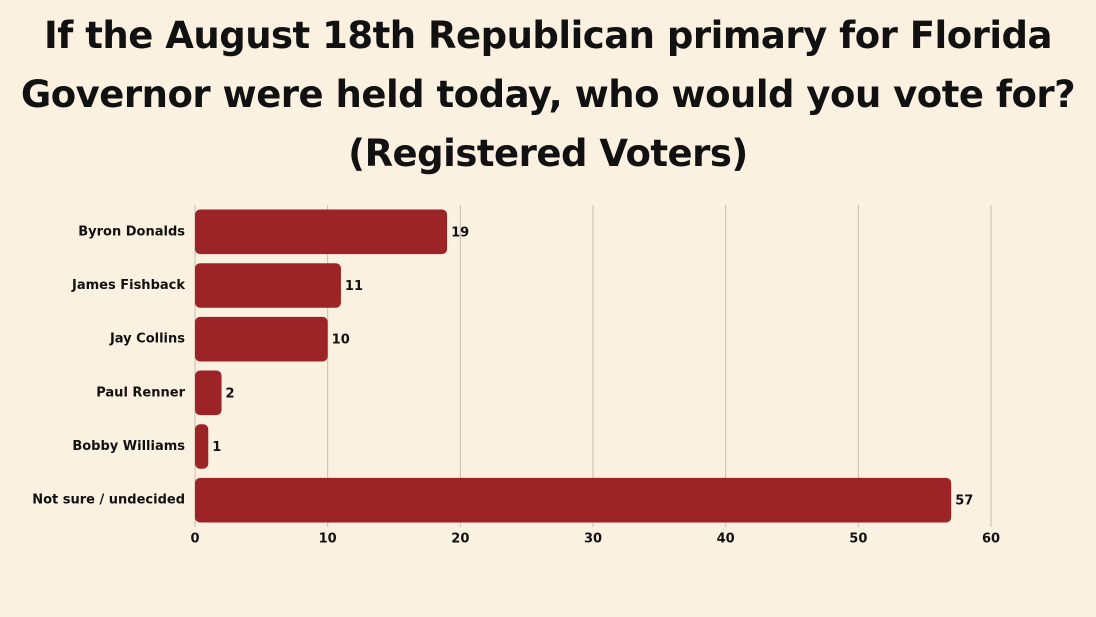 The image size is (1096, 617). Describe the element at coordinates (230, 393) in the screenshot. I see `value-label: 2` at that location.